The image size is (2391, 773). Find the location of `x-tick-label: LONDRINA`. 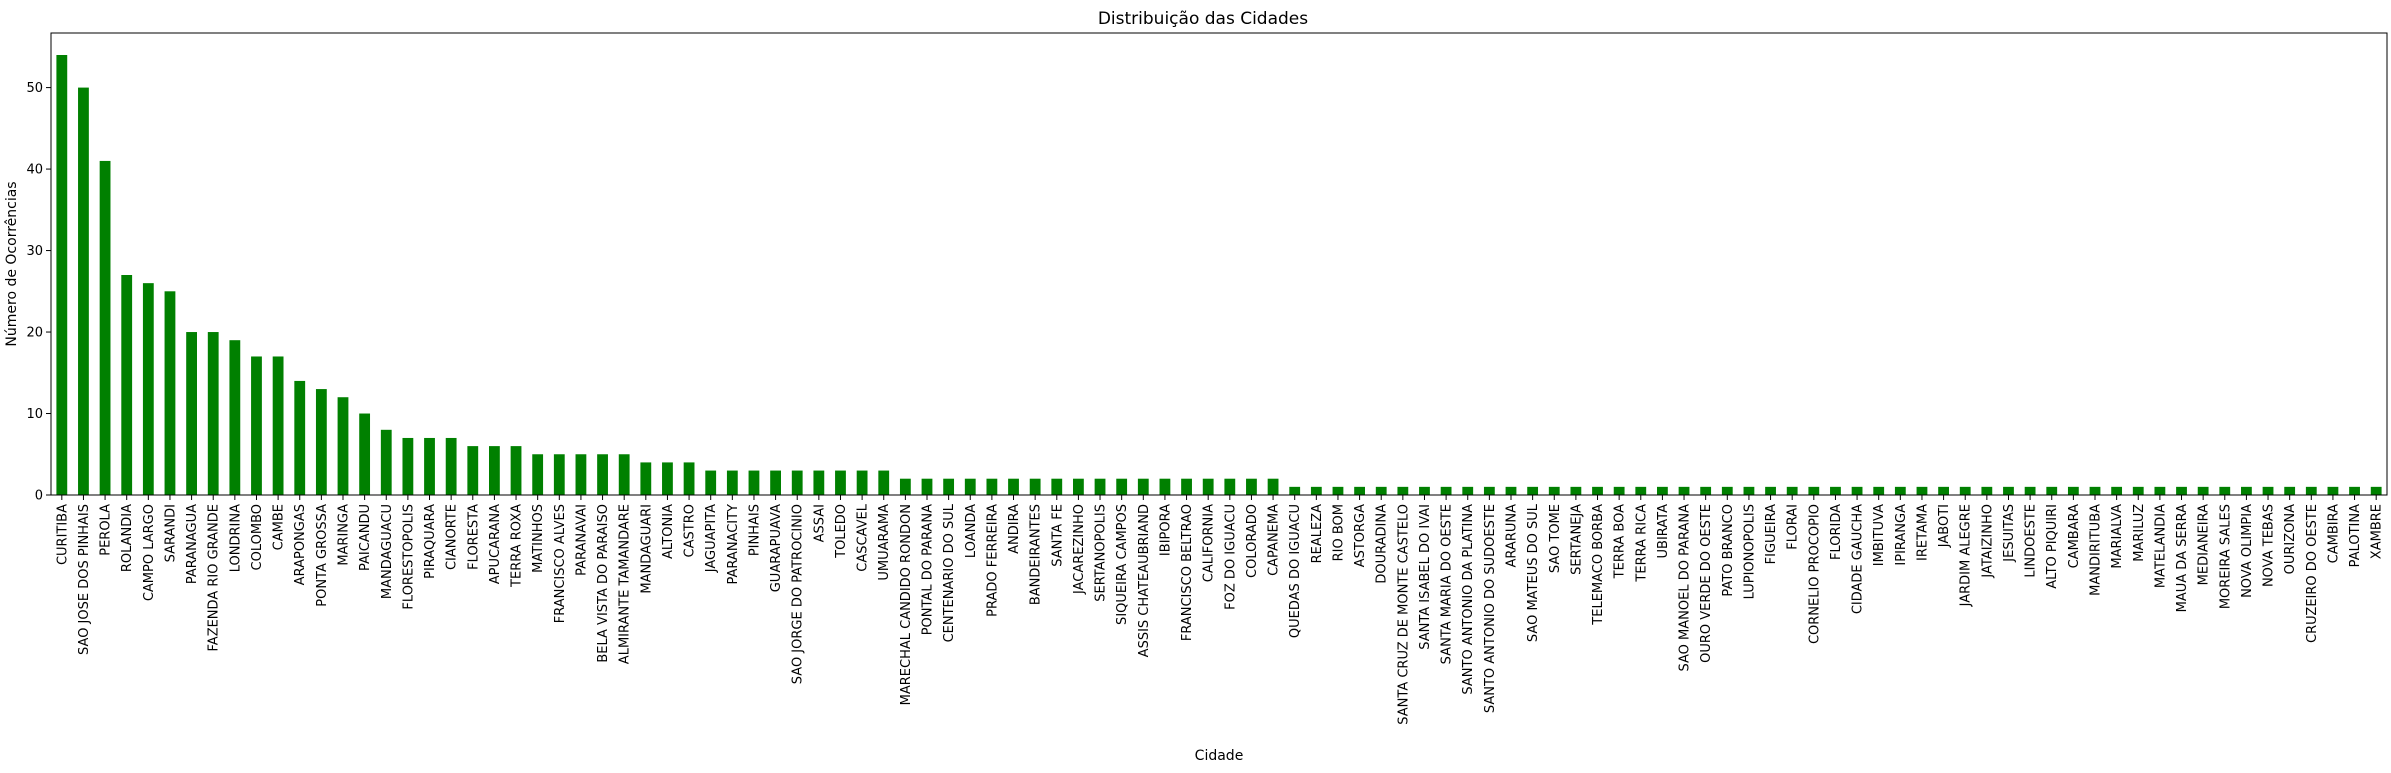

x-tick-label: LONDRINA is located at coordinates (235, 538).